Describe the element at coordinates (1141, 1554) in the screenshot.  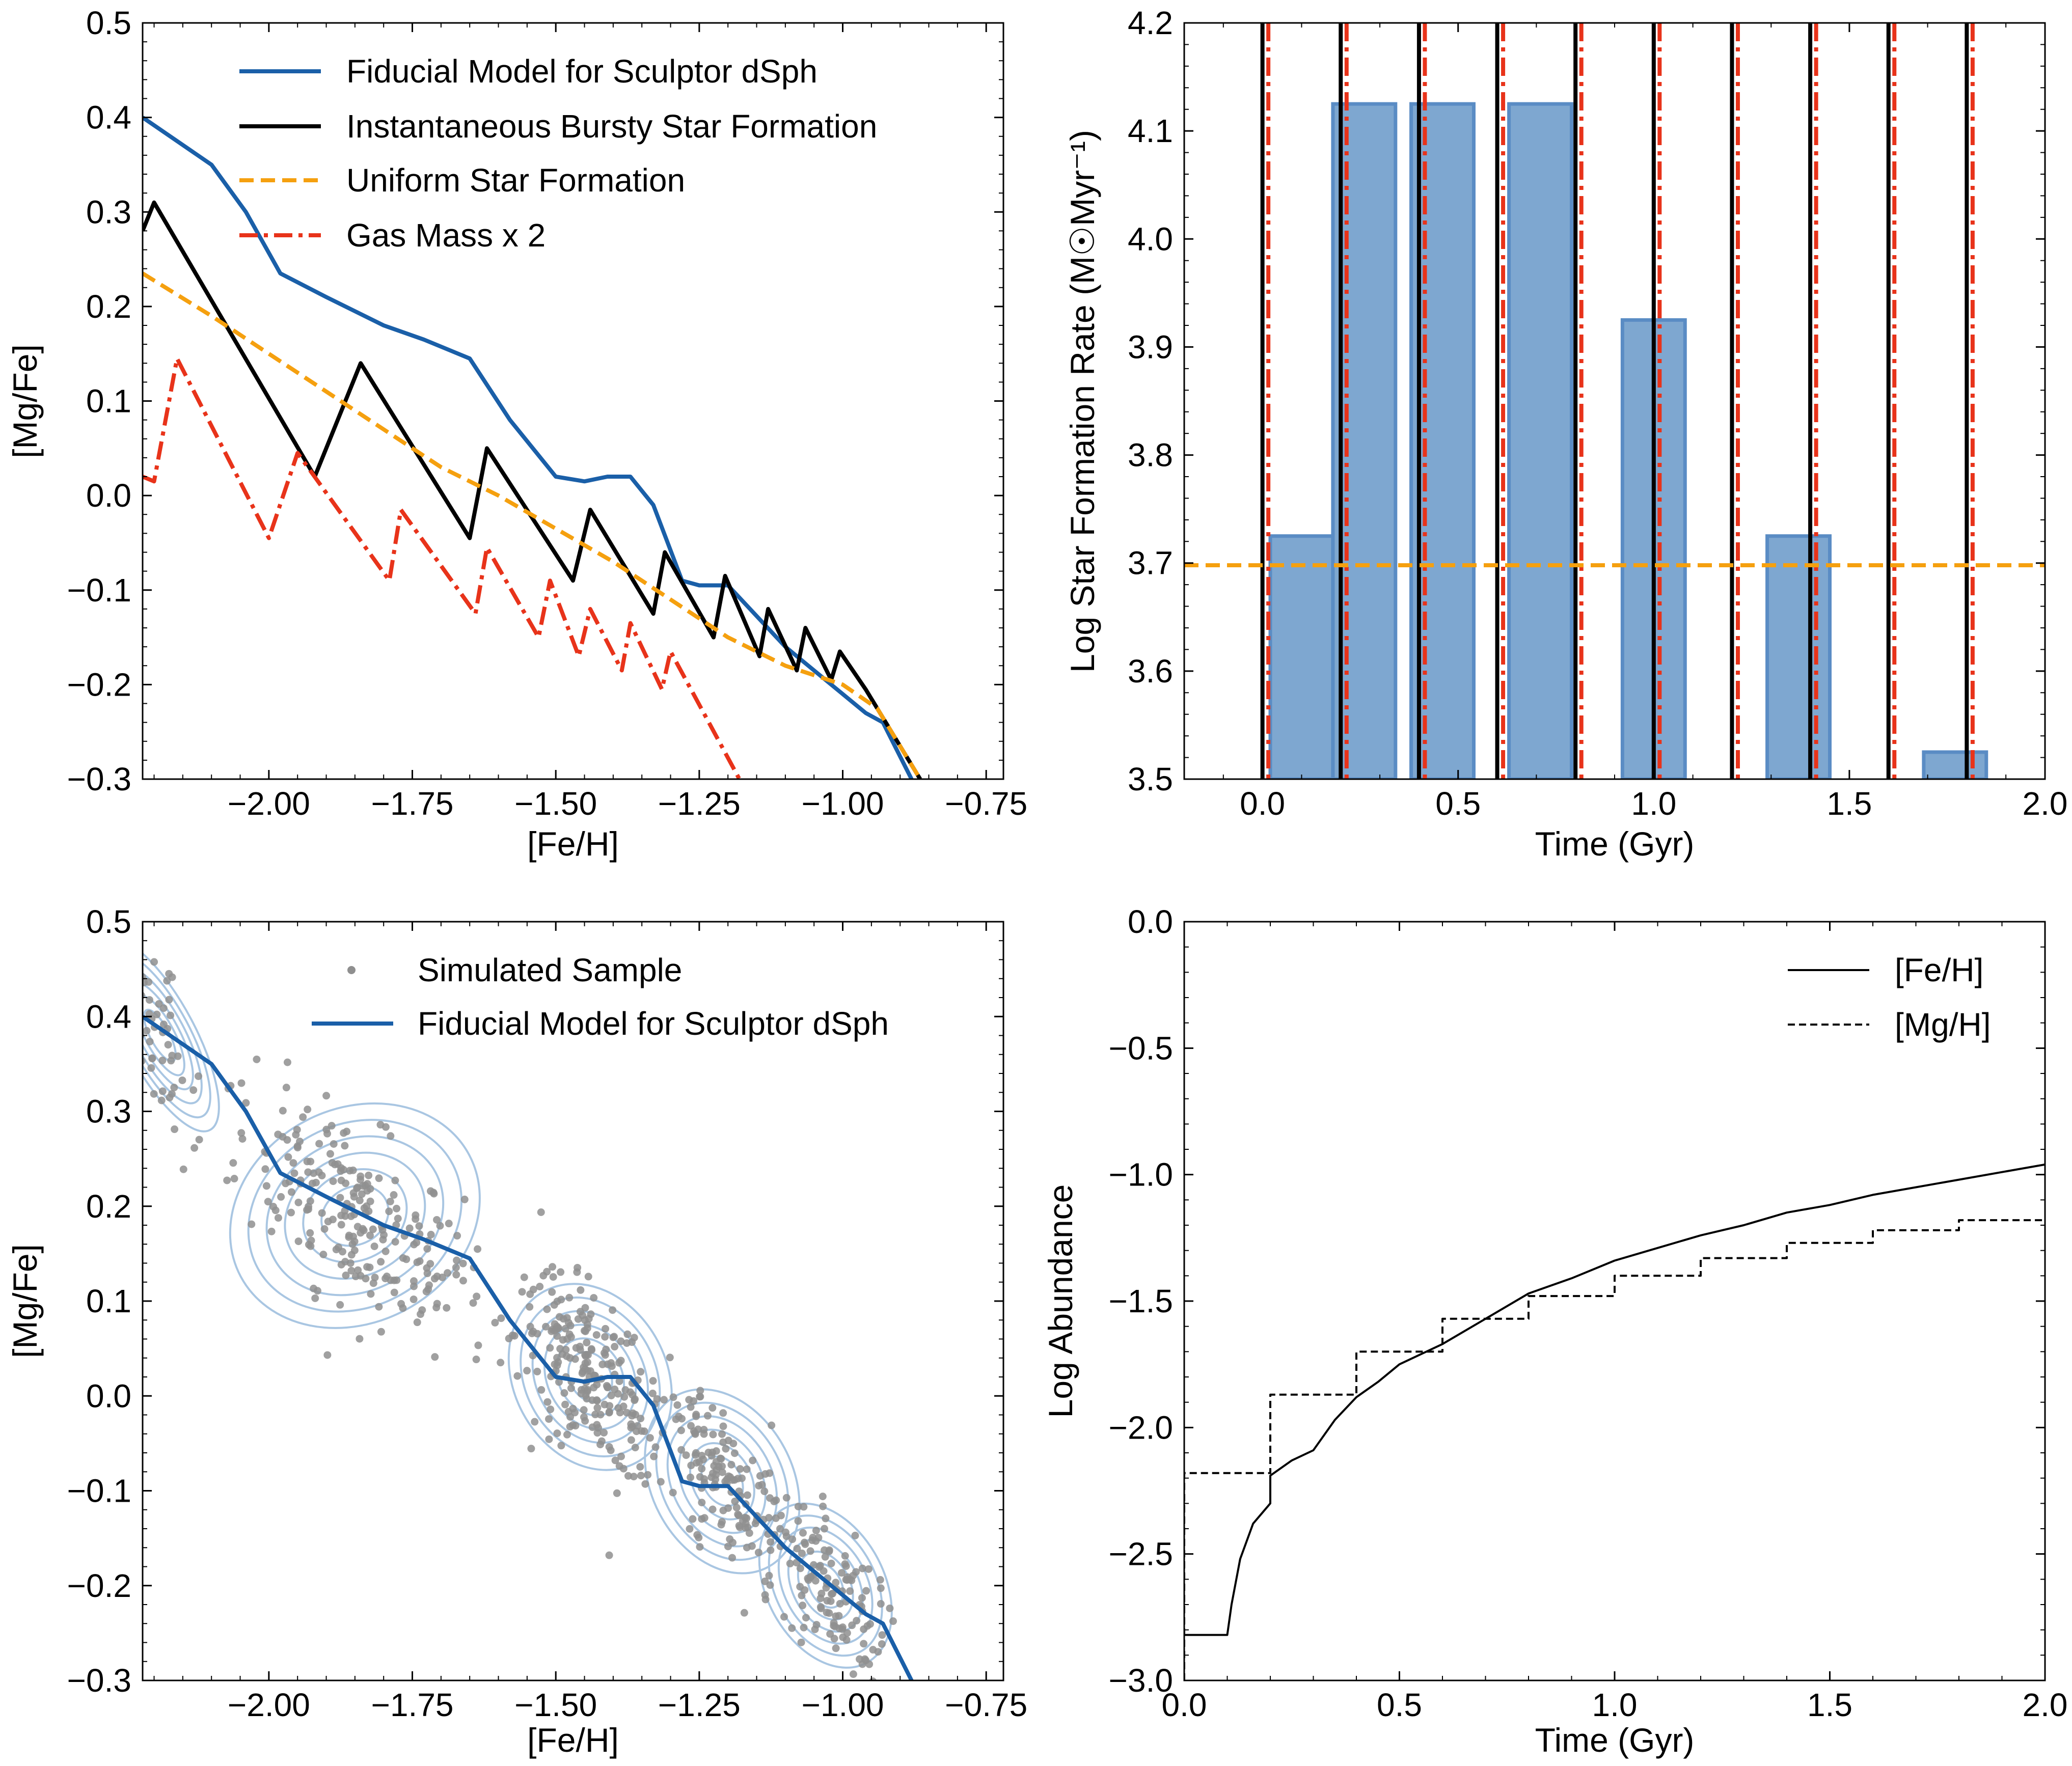
I see `y-tick-label: −2.5` at that location.